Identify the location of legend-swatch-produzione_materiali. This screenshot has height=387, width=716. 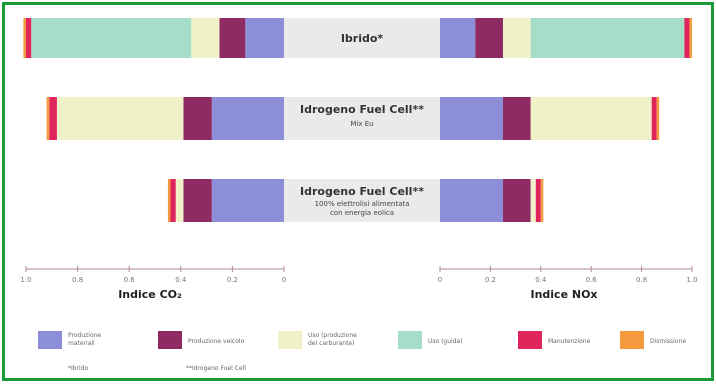
(50, 340).